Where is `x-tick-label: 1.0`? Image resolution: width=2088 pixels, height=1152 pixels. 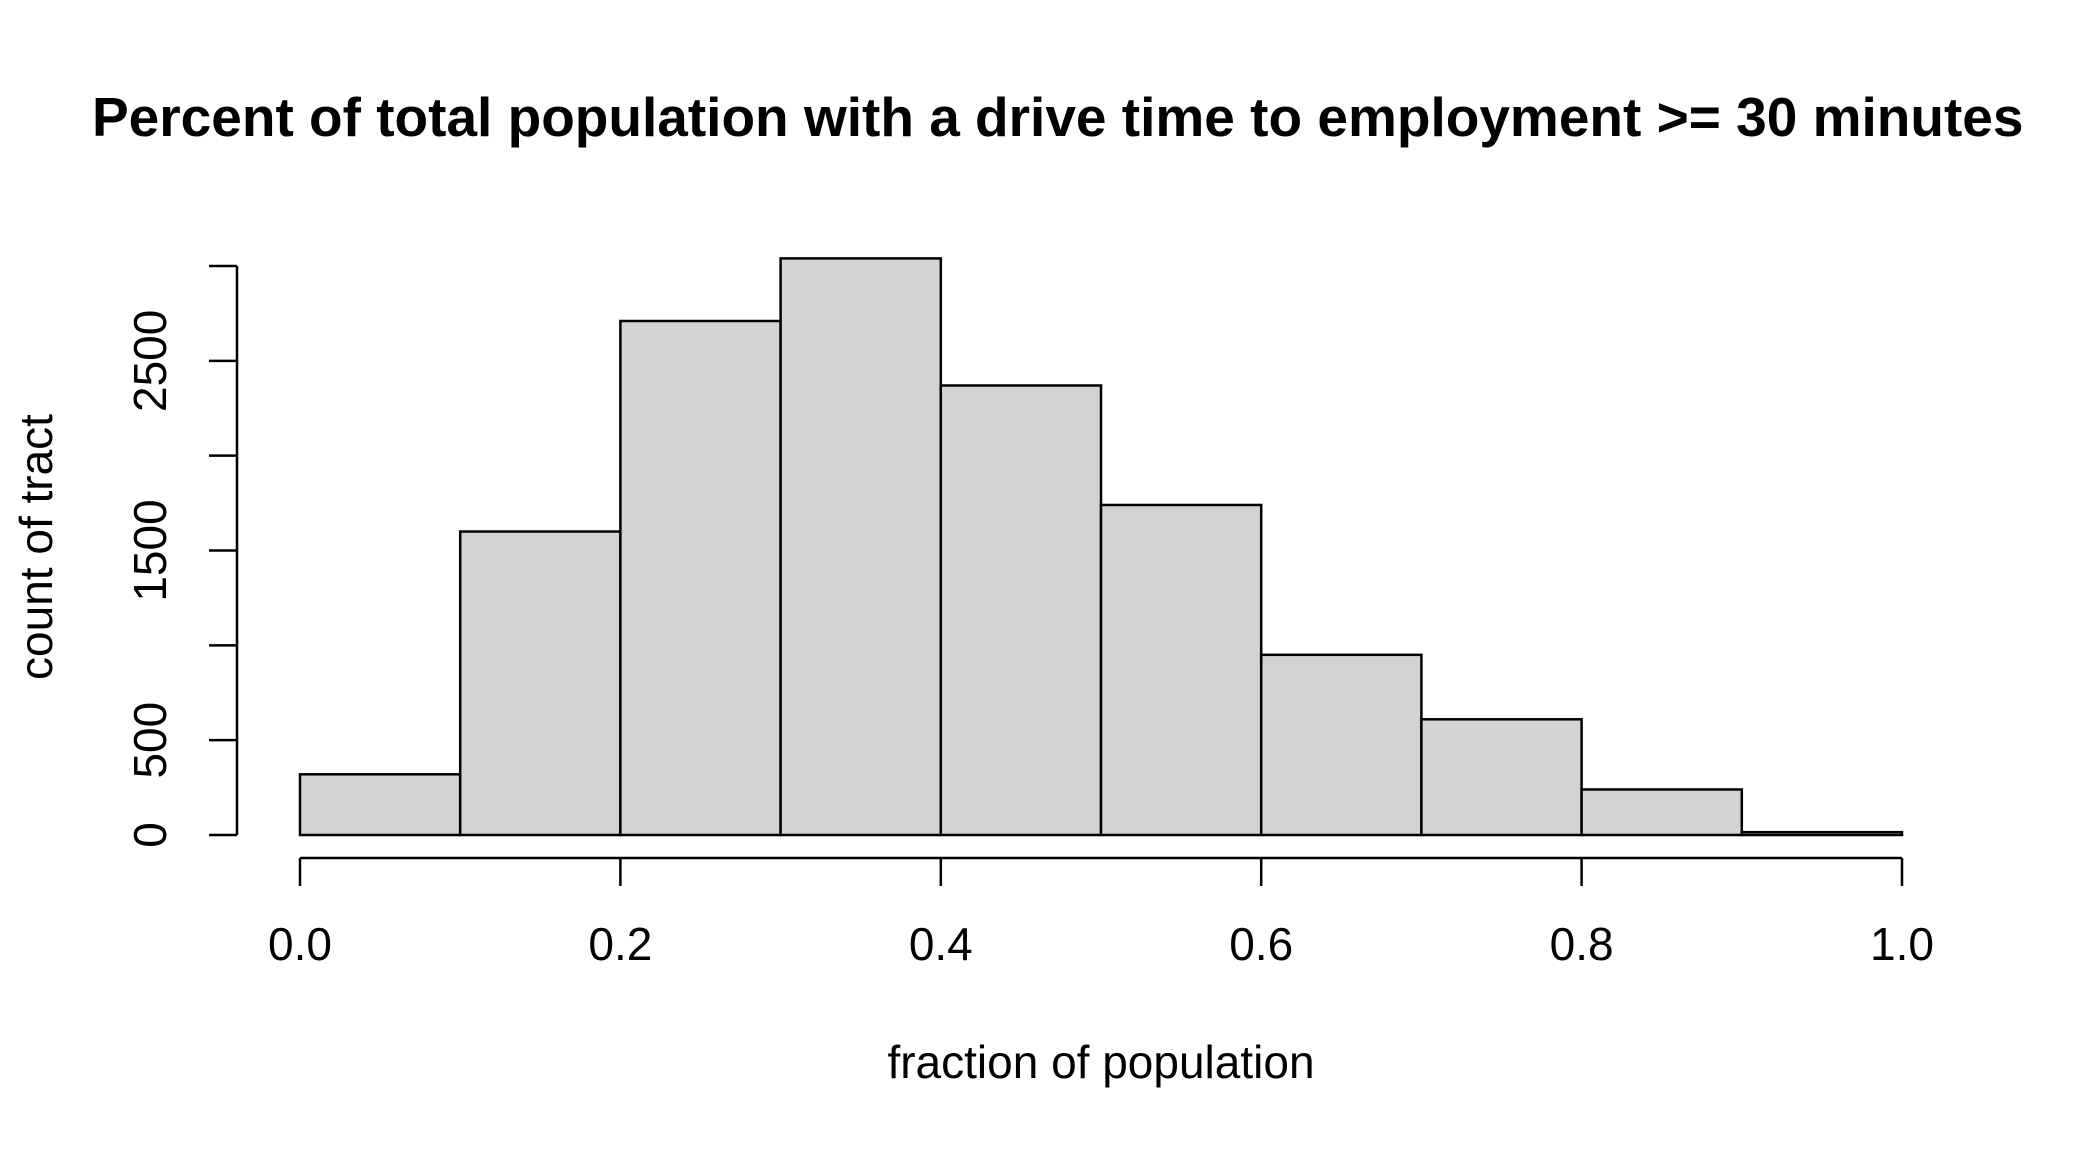
x-tick-label: 1.0 is located at coordinates (1902, 944).